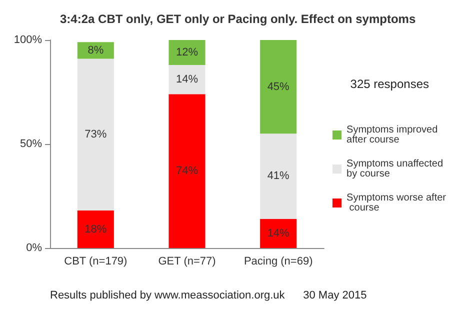 Image resolution: width=459 pixels, height=320 pixels. I want to click on y-tick-label: 50%, so click(31, 144).